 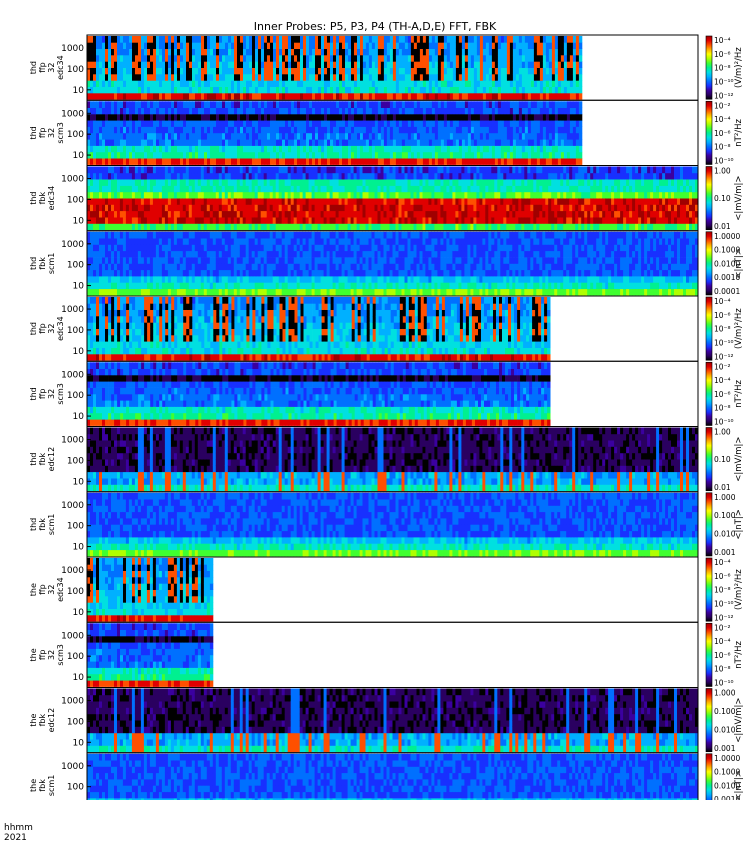 I want to click on y-tick-label: 100, so click(x=75, y=135).